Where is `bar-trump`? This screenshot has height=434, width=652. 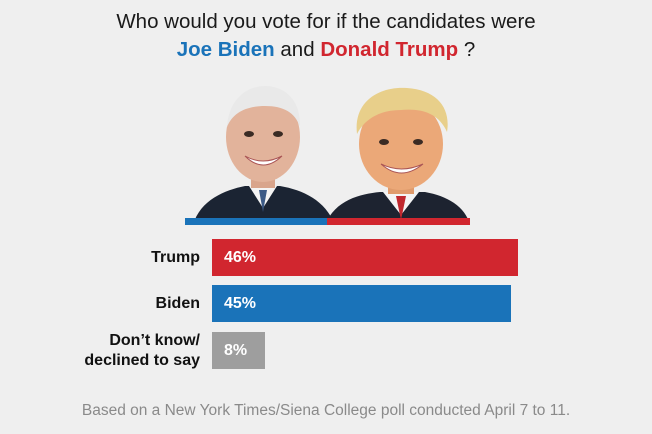
bar-trump is located at coordinates (365, 257).